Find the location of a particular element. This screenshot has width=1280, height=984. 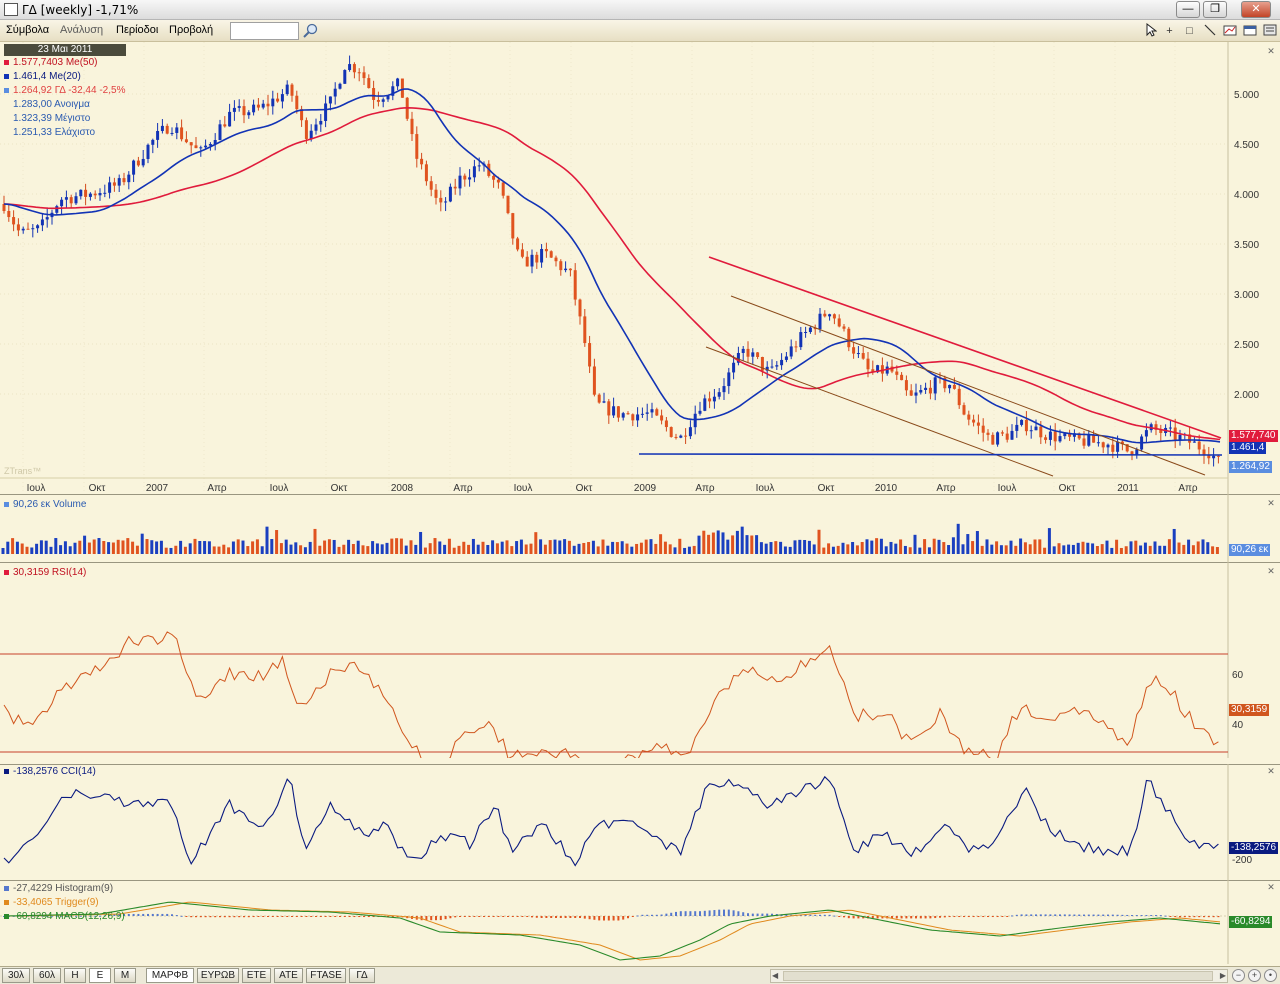

rsi-pane-close-icon: ✕ is located at coordinates (1271, 571).